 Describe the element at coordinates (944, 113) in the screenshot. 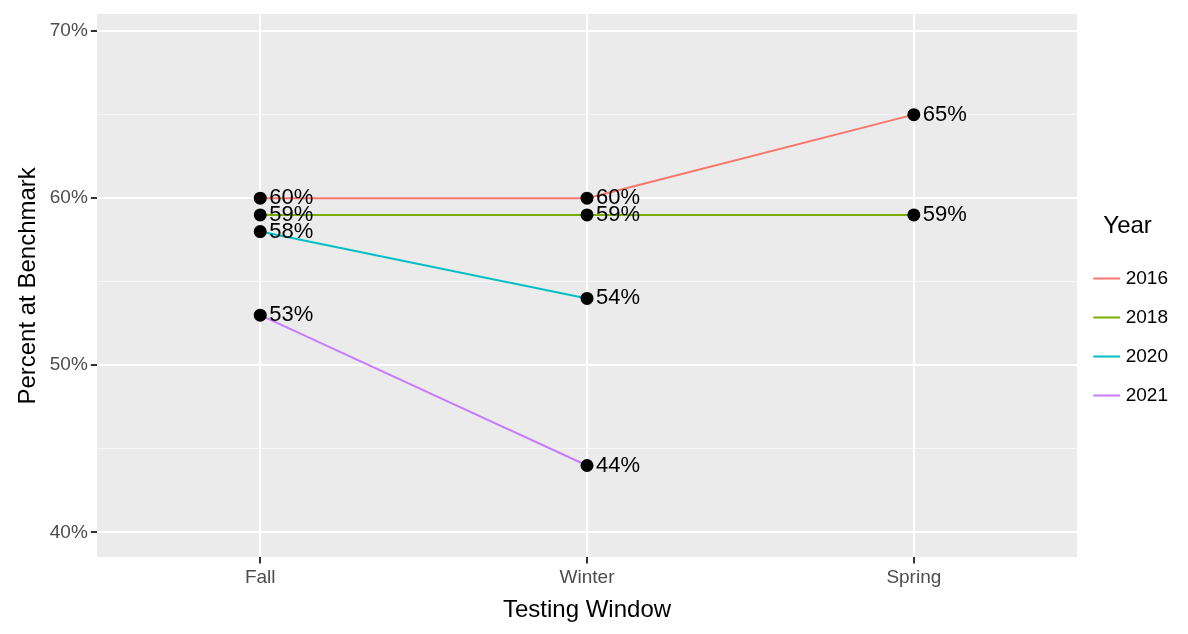

I see `data-label: 65%` at that location.